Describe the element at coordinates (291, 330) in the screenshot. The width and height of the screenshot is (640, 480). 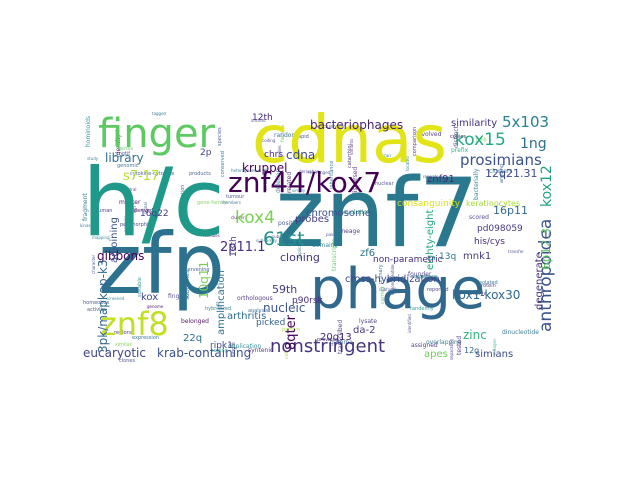
I see `small-word-pattern: pattern` at that location.